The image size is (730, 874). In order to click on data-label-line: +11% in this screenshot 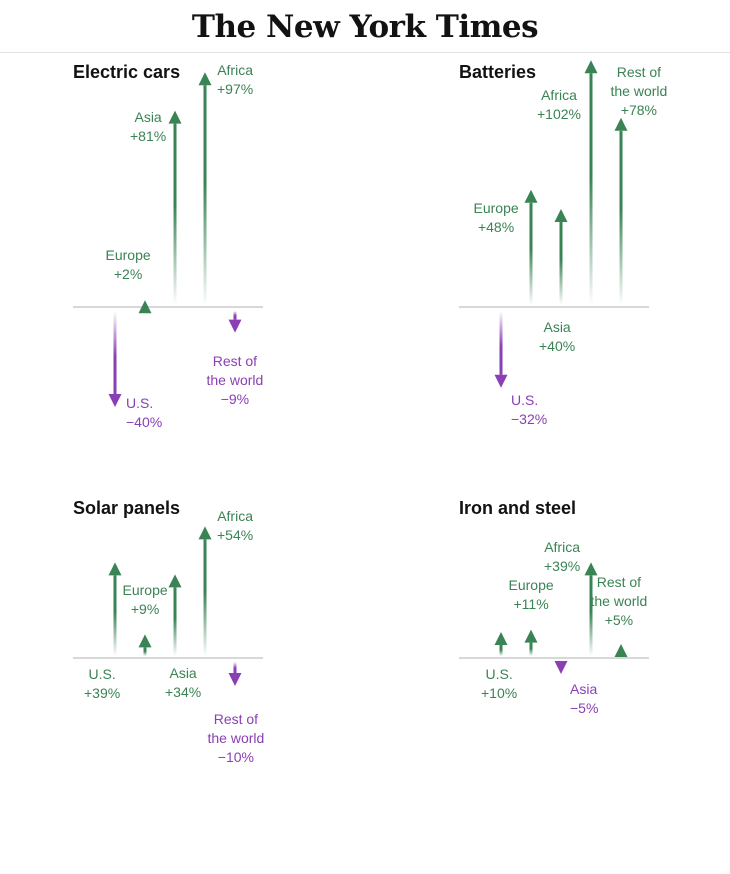, I will do `click(531, 604)`.